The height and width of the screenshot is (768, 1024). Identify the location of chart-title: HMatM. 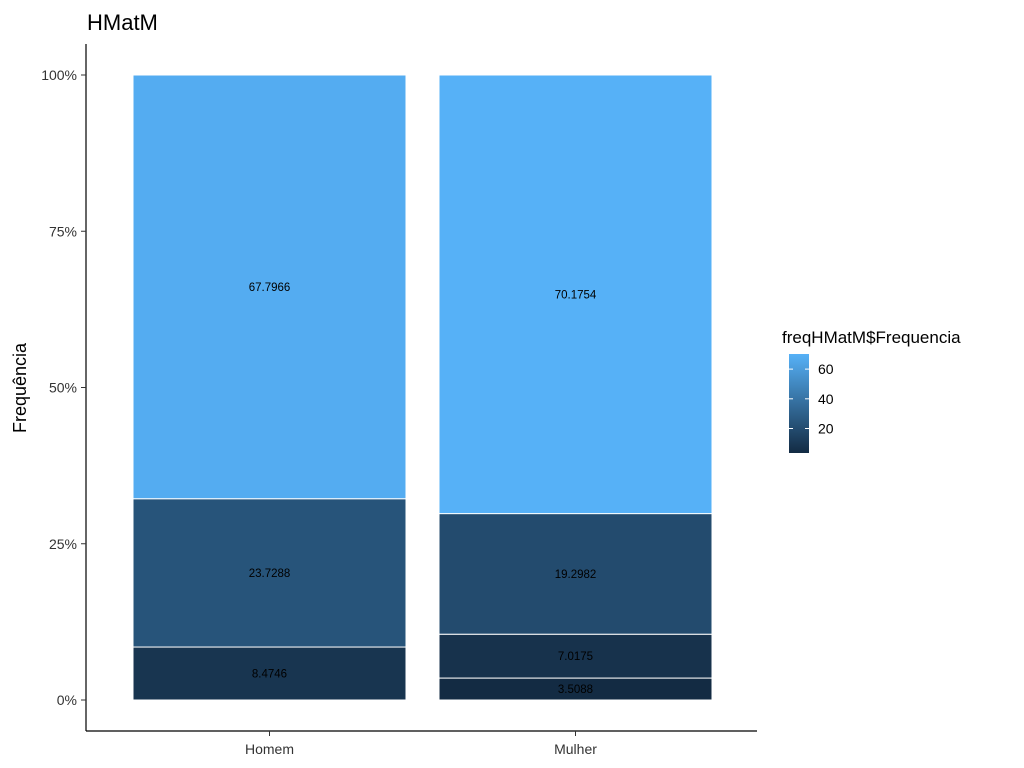
(122, 22).